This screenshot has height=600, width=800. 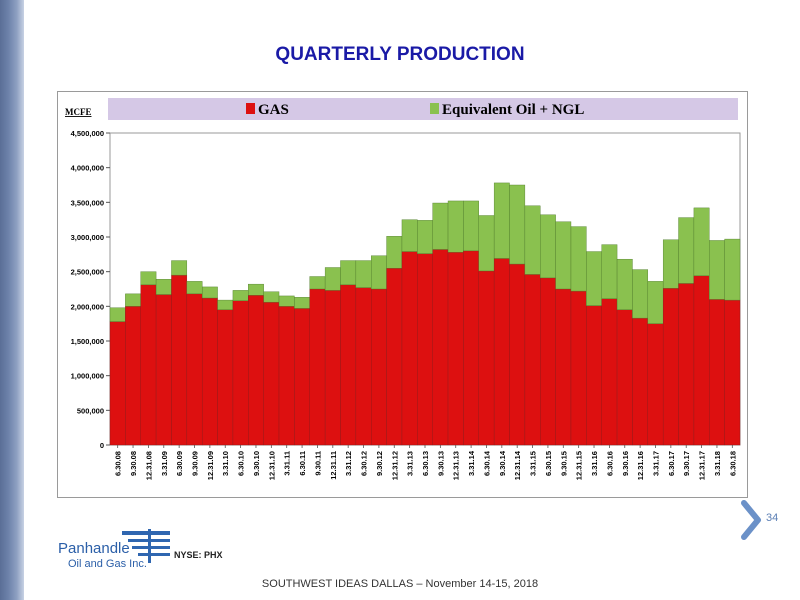 I want to click on x-tick-label: 9.30.11, so click(x=317, y=463).